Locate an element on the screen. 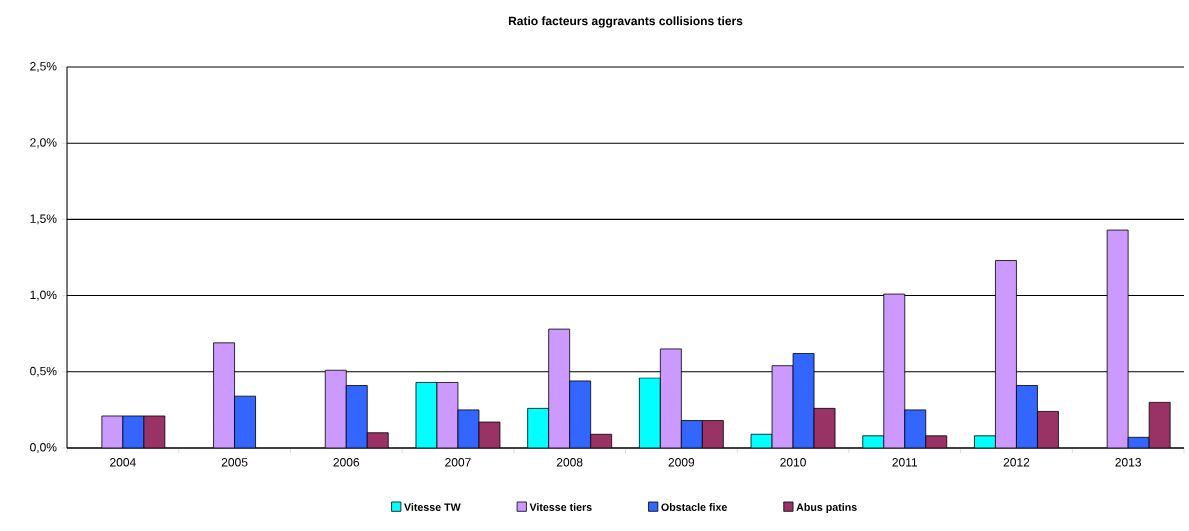 This screenshot has width=1189, height=531. x-tick-label: 2013 is located at coordinates (1128, 462).